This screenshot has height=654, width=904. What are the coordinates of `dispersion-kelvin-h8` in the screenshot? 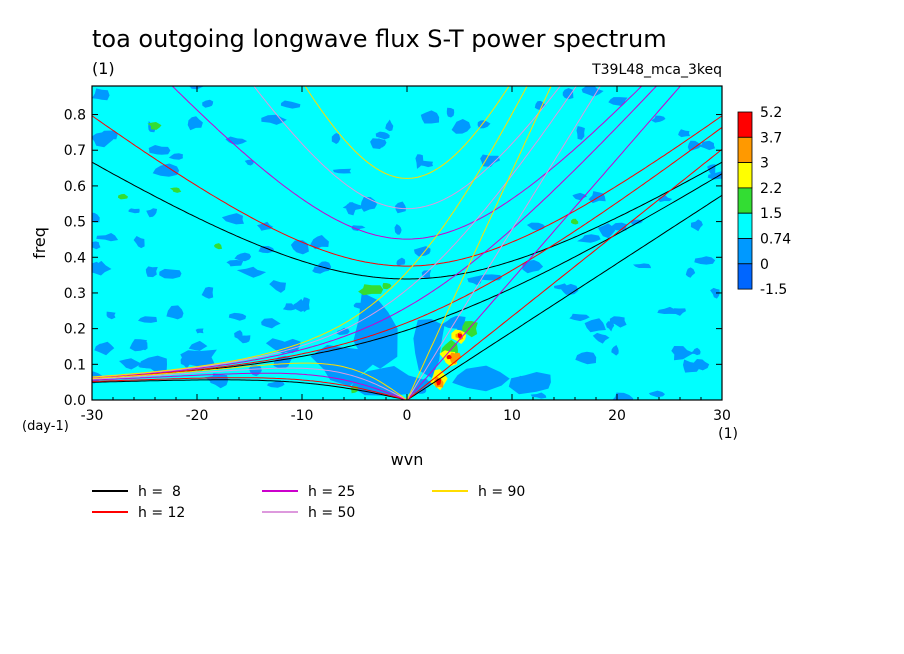 It's located at (564, 297).